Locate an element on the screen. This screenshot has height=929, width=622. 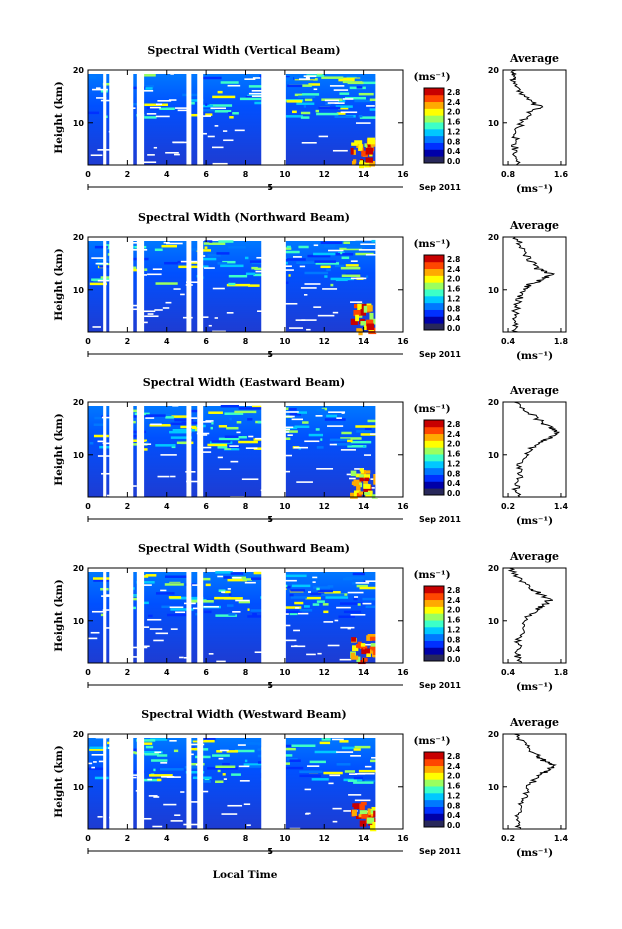
colorbar-tick-label: 0.4 is located at coordinates (453, 483).